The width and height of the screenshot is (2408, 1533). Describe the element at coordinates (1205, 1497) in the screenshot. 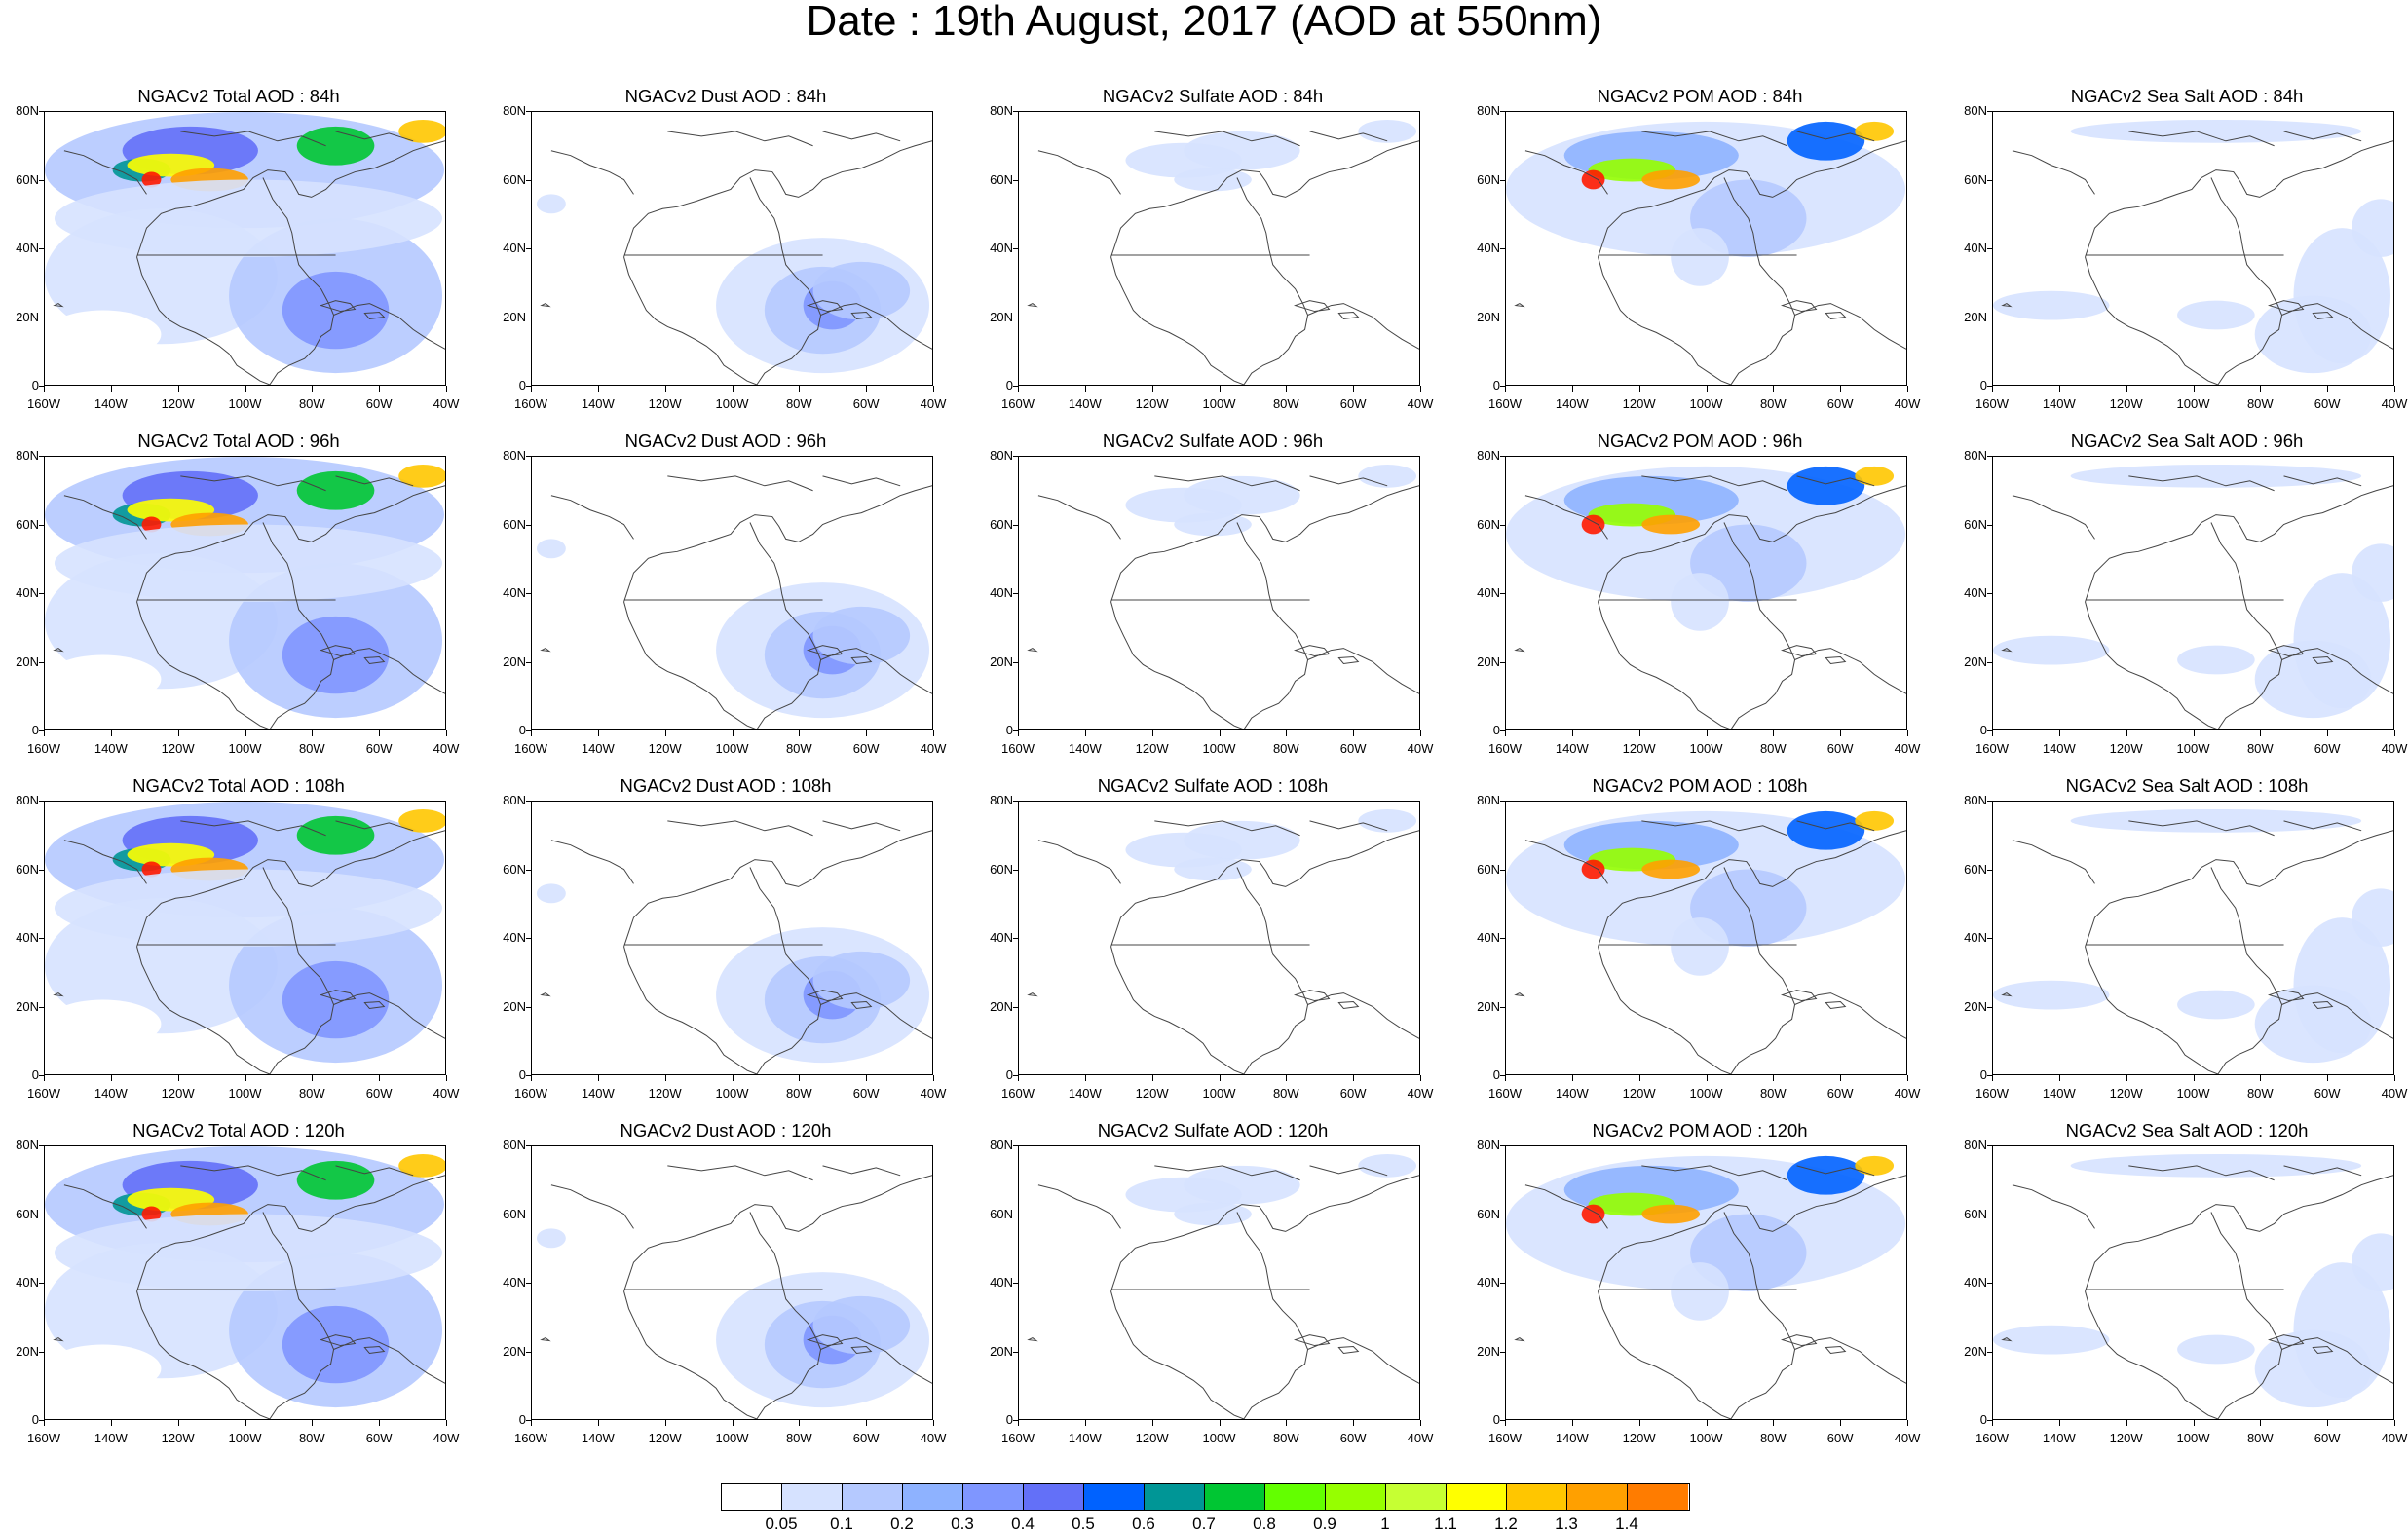

I see `colorbar` at that location.